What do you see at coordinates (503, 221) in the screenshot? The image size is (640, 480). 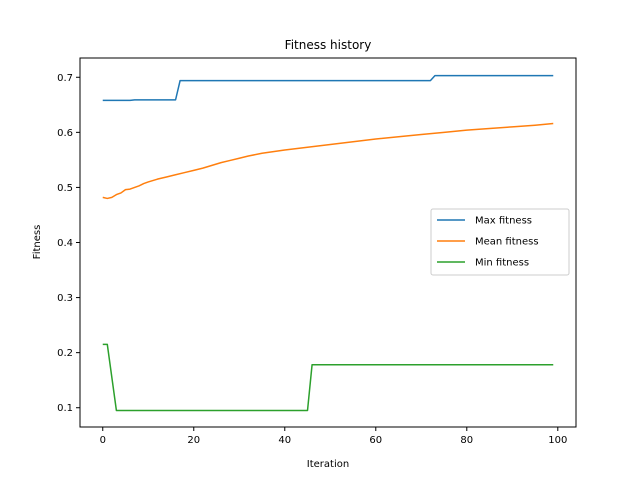 I see `legend-label-max-fitness: Max fitness` at bounding box center [503, 221].